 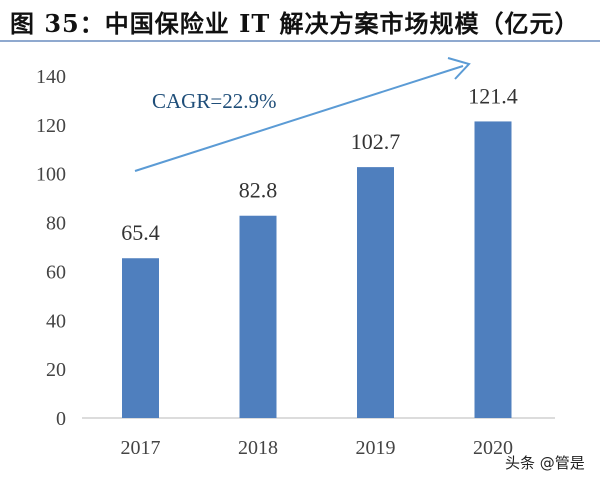 What do you see at coordinates (459, 68) in the screenshot?
I see `arrow-head-icon` at bounding box center [459, 68].